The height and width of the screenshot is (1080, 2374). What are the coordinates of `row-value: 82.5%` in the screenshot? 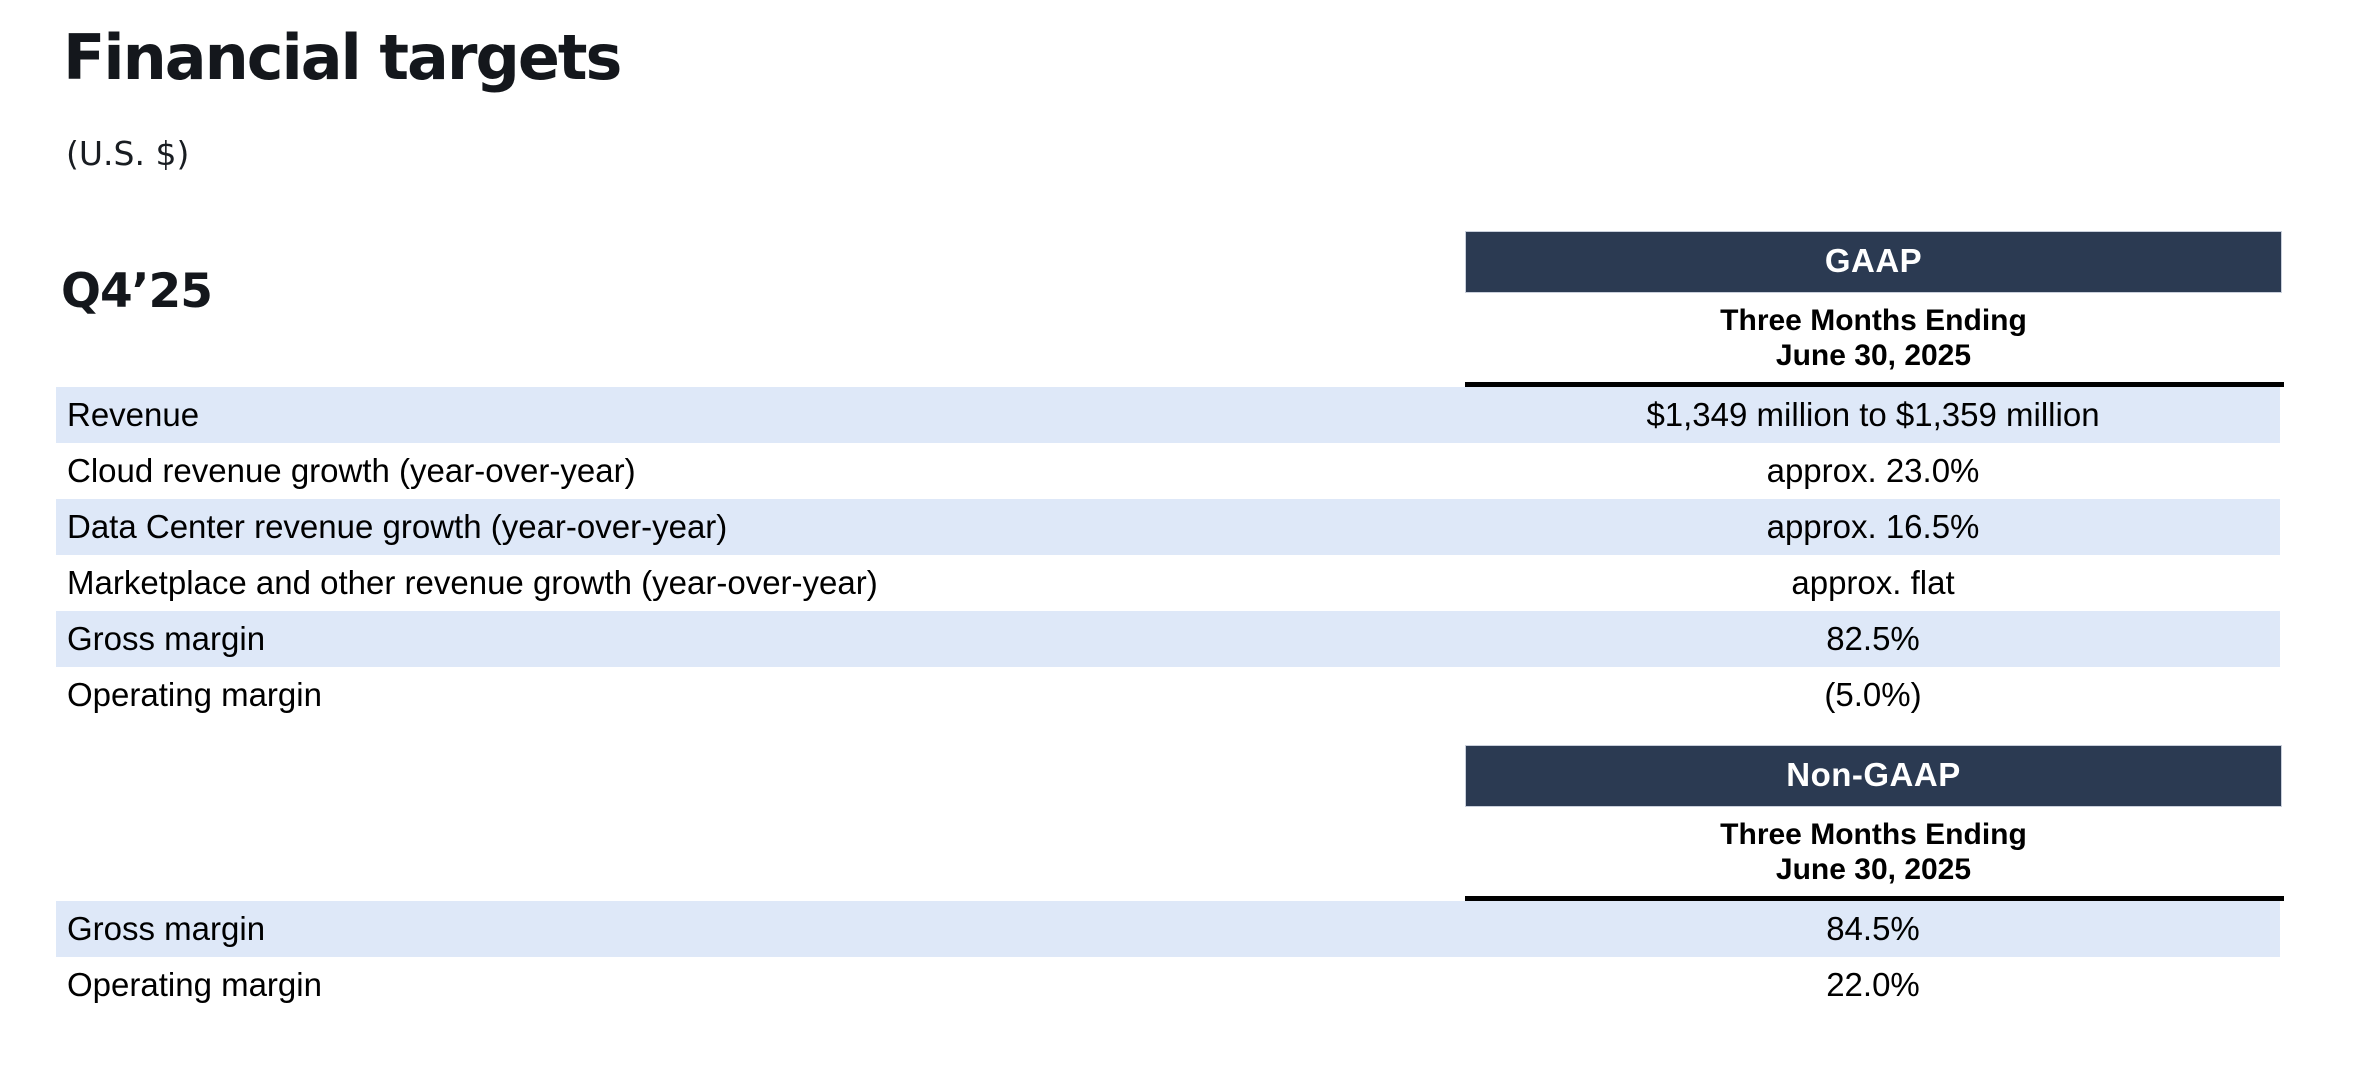 It's located at (1873, 638).